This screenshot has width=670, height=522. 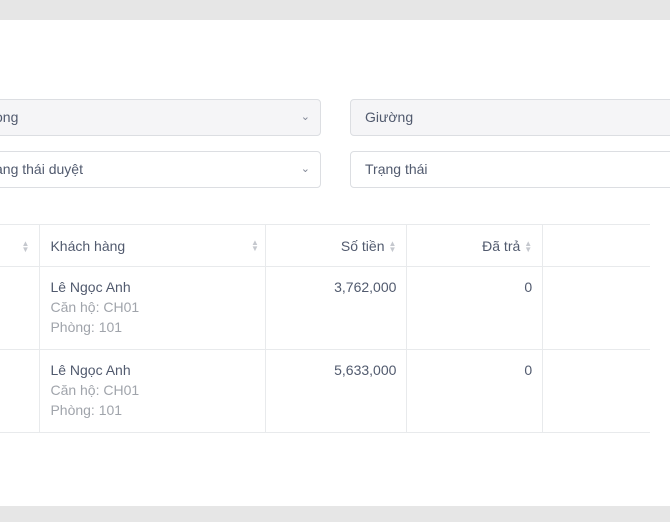 What do you see at coordinates (160, 117) in the screenshot?
I see `room-select: òng ⌄` at bounding box center [160, 117].